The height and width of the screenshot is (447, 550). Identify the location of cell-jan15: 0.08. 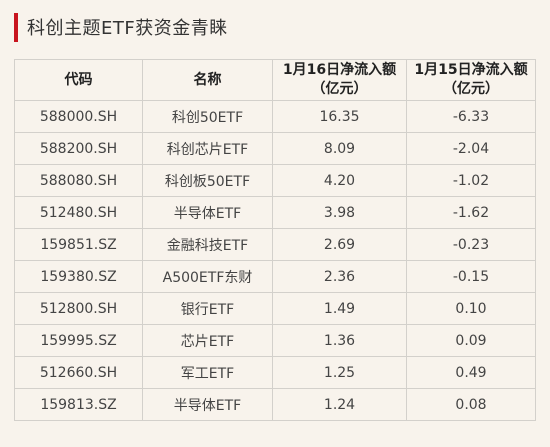
(471, 404).